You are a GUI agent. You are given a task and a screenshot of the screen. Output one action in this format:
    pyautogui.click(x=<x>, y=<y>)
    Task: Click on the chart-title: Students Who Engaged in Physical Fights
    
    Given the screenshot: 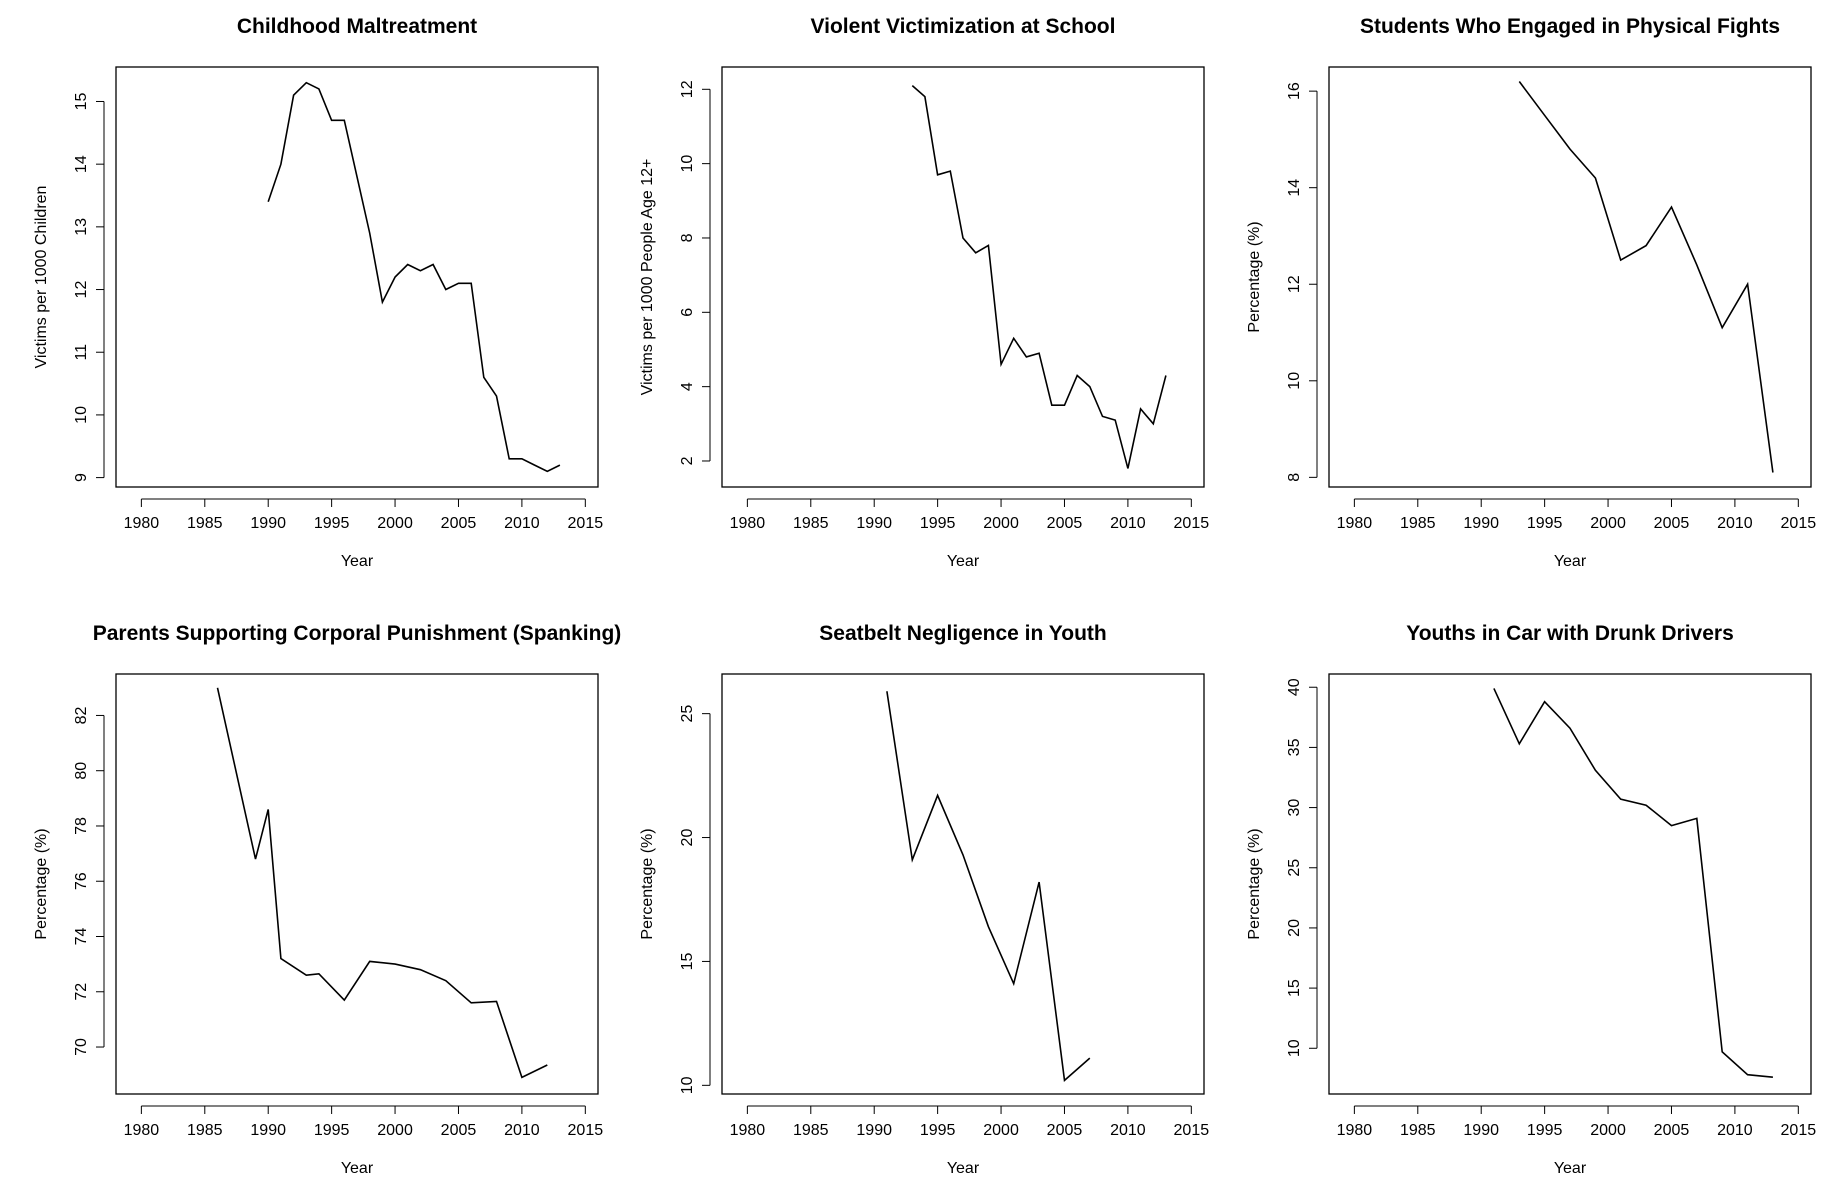 What is the action you would take?
    pyautogui.click(x=1570, y=26)
    